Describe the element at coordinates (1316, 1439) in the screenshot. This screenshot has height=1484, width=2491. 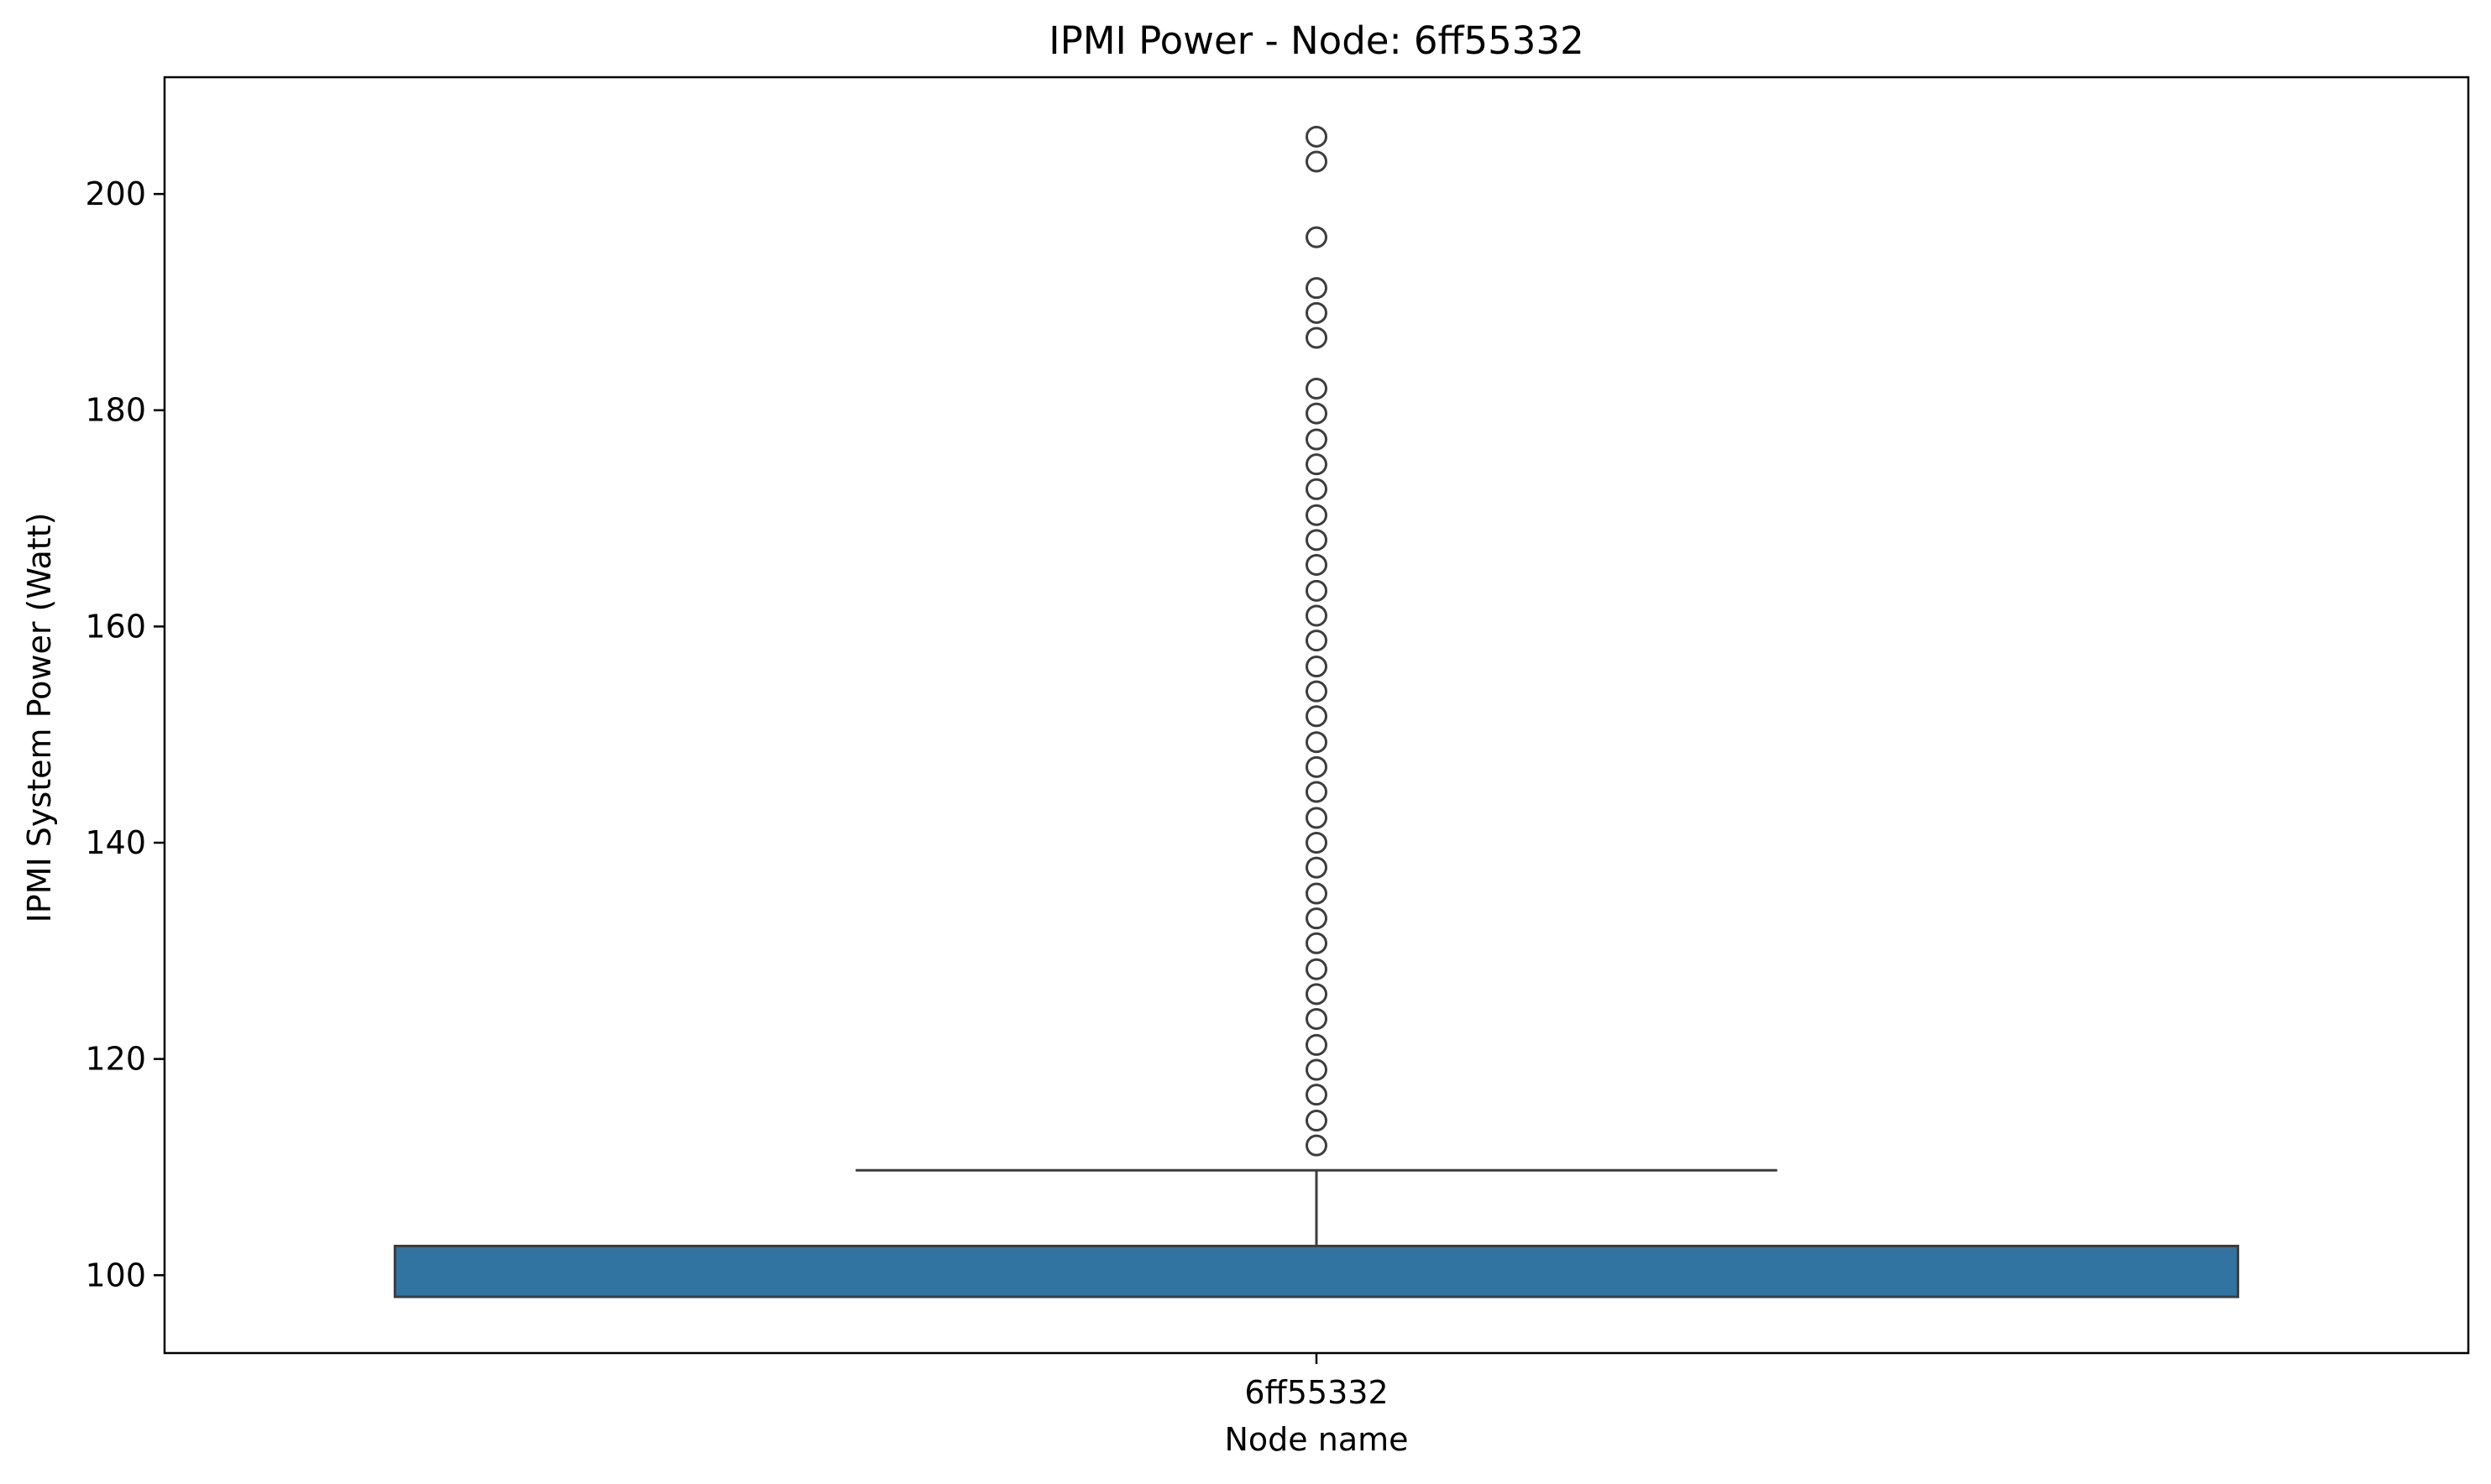
I see `x-axis-title: Node name` at that location.